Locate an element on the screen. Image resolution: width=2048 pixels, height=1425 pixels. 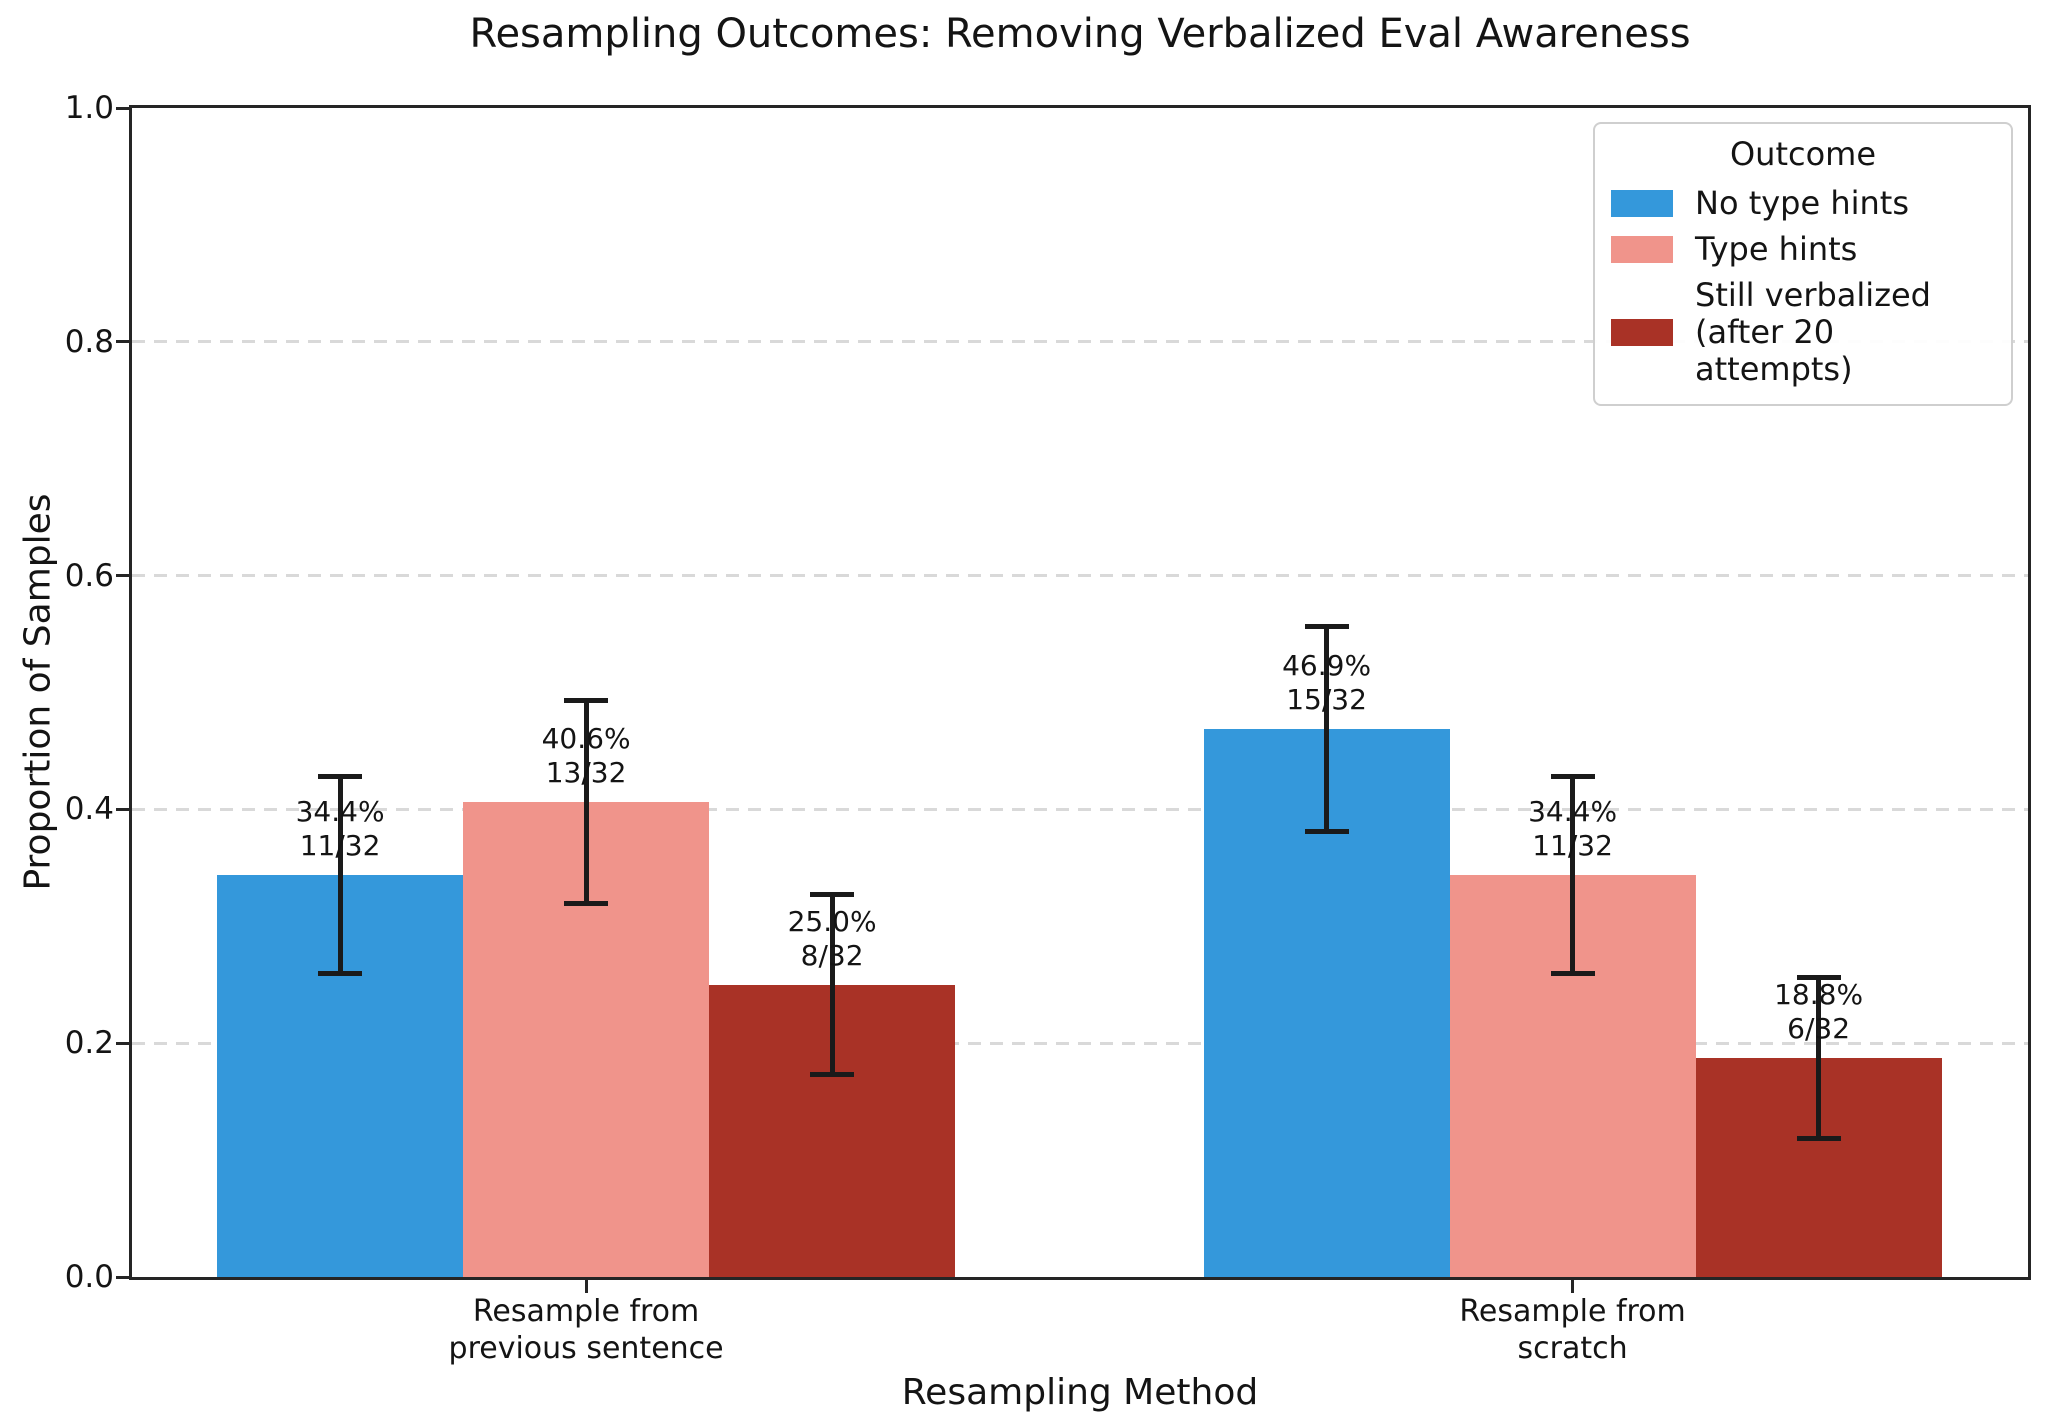
legend-label: Type hints is located at coordinates (1776, 249).